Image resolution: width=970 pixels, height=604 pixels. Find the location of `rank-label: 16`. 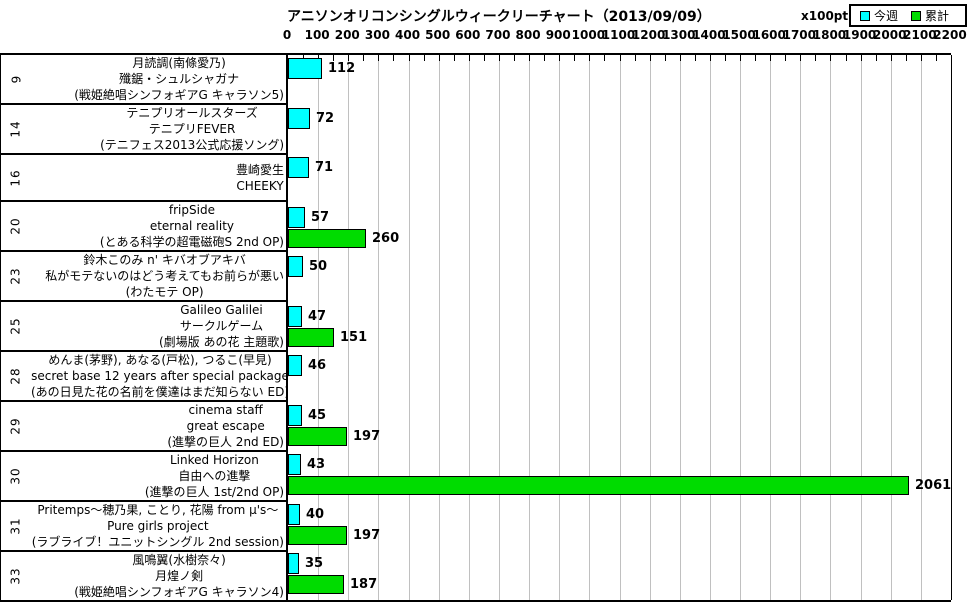

rank-label: 16 is located at coordinates (16, 177).